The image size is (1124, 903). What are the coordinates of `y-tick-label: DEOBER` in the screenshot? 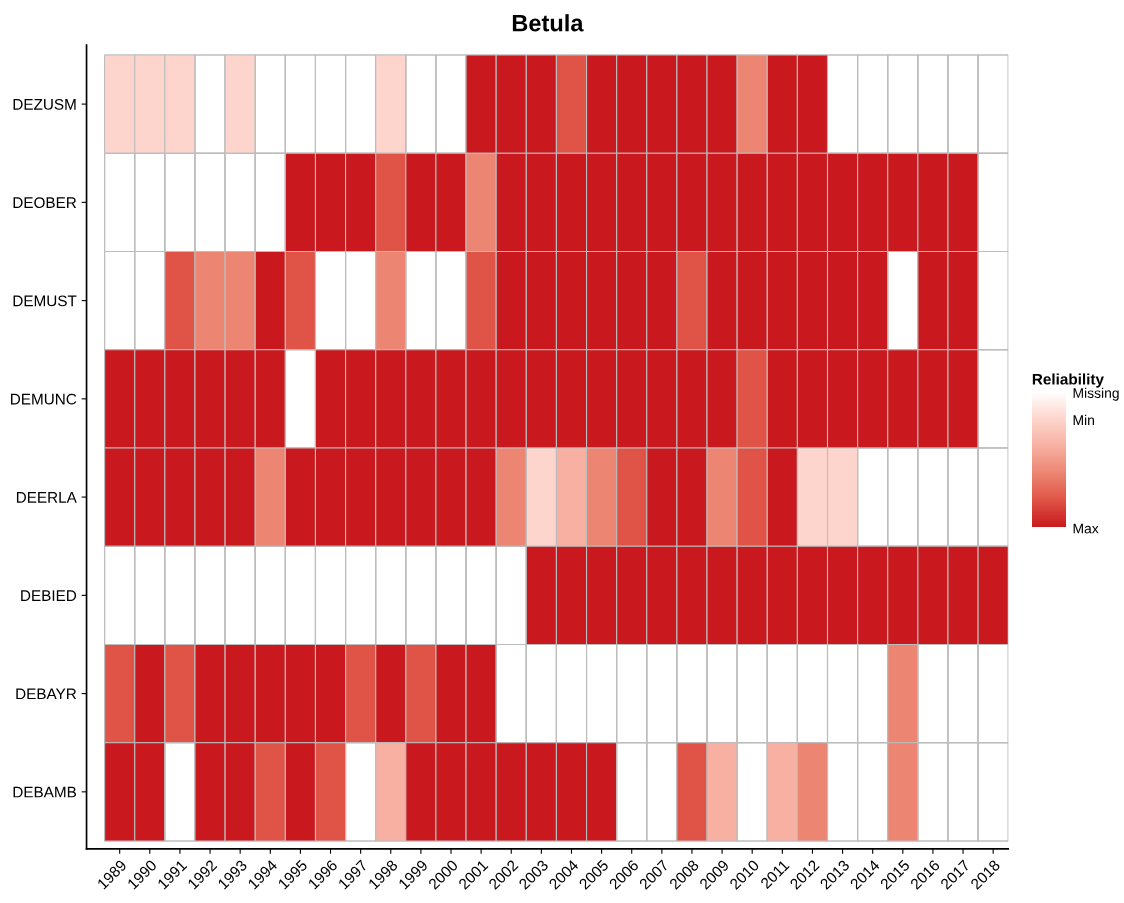 It's located at (45, 203).